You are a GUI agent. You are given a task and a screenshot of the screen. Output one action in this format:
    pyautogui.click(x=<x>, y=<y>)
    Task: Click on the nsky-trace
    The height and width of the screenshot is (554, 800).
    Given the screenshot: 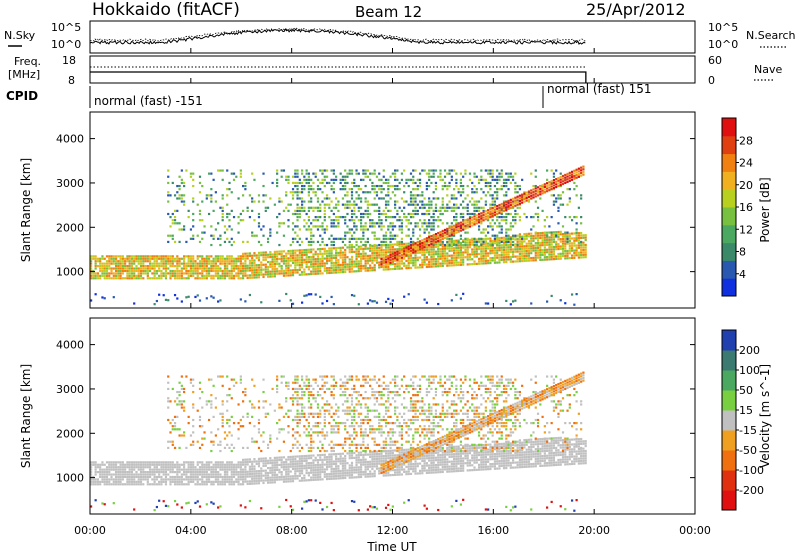 What is the action you would take?
    pyautogui.click(x=337, y=36)
    